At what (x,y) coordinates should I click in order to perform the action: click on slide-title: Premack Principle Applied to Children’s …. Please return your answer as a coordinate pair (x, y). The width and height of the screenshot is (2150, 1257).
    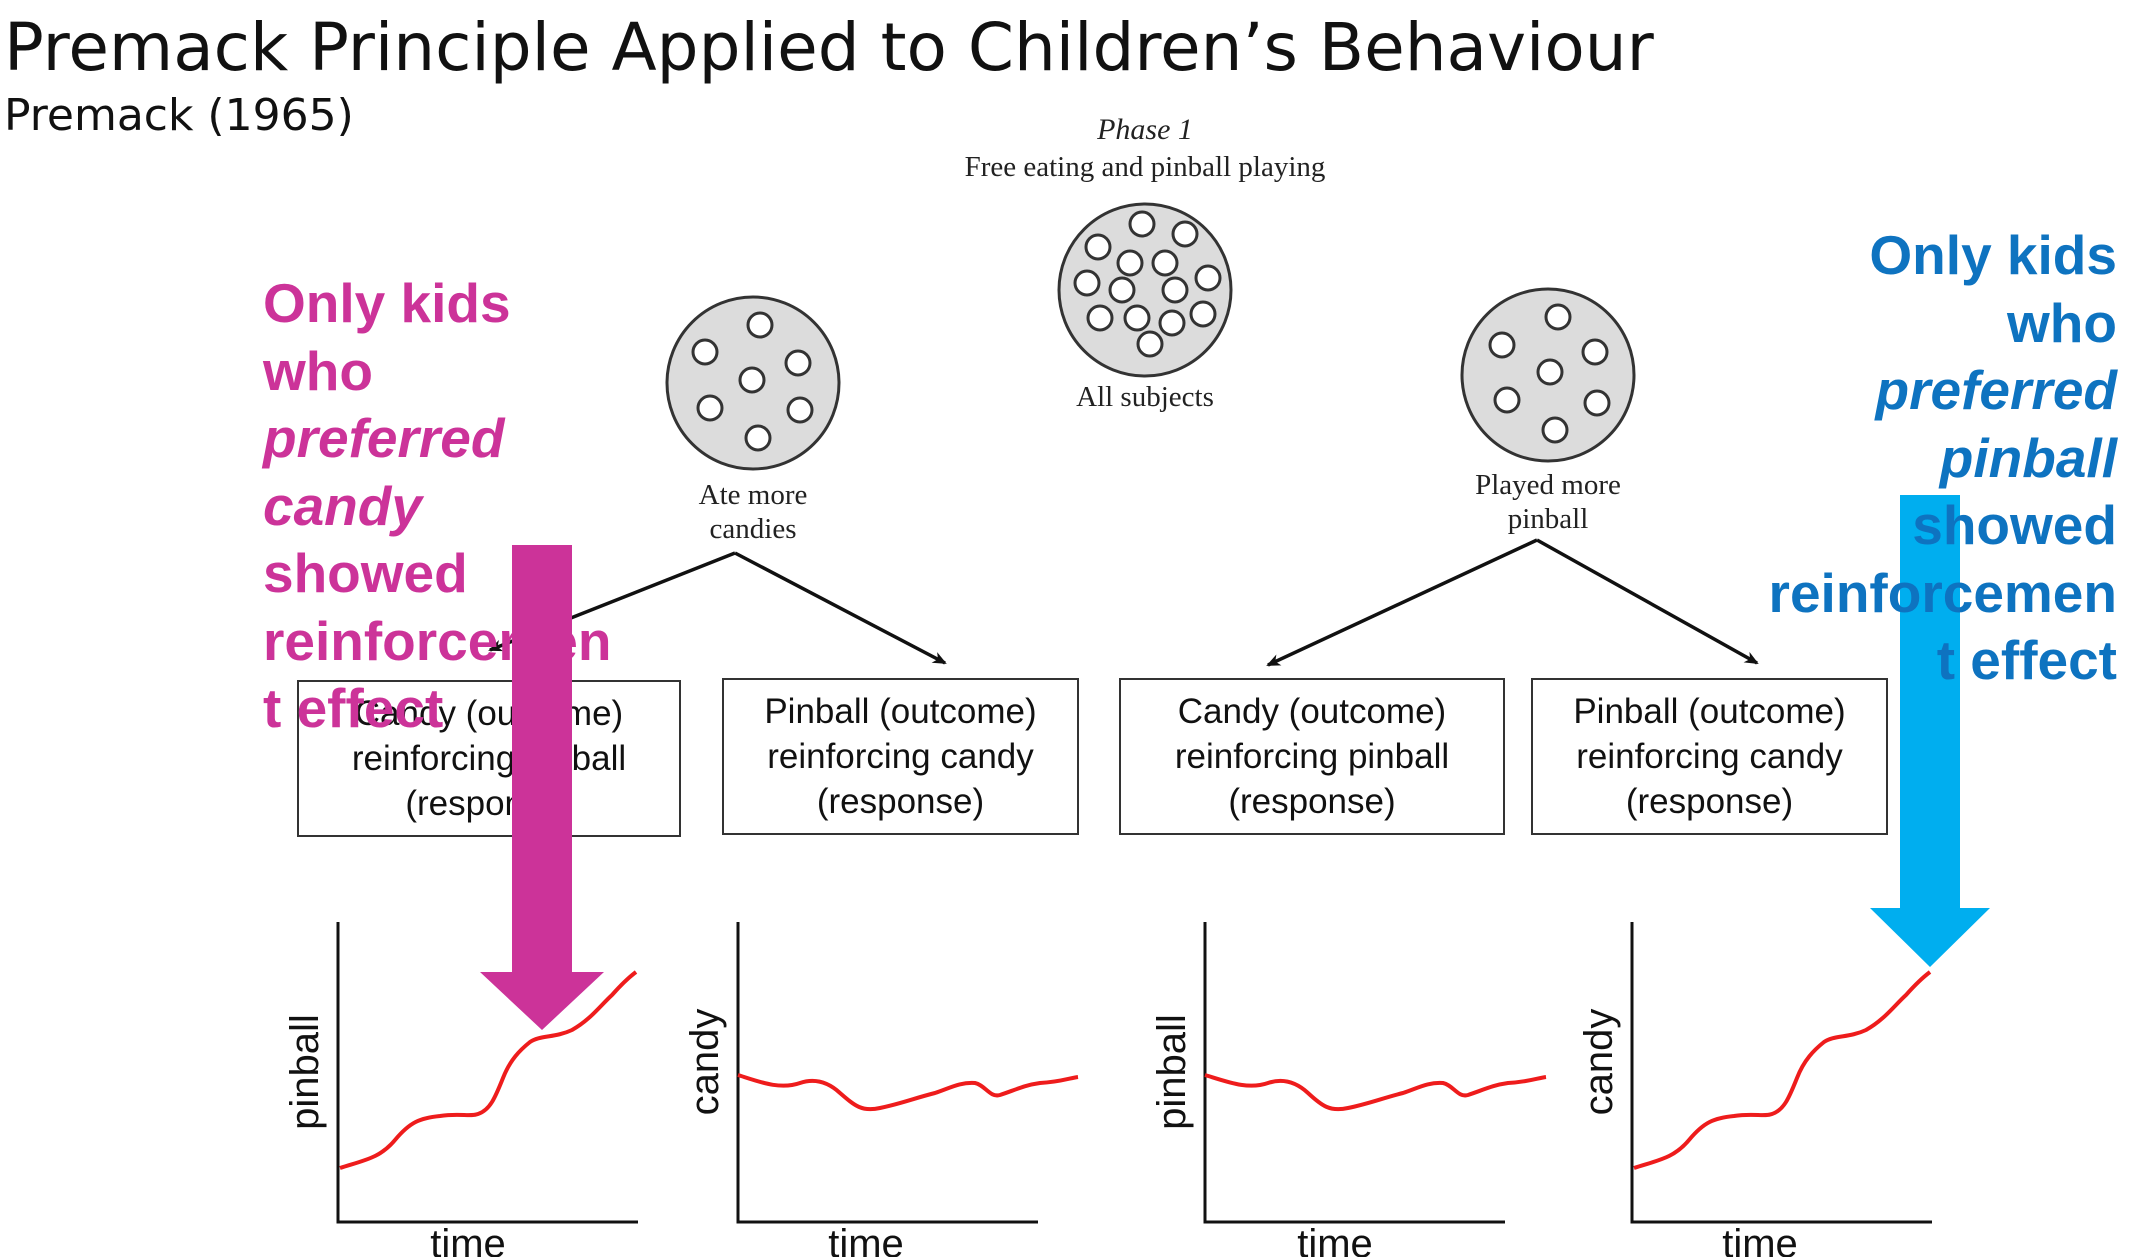
    Looking at the image, I should click on (829, 47).